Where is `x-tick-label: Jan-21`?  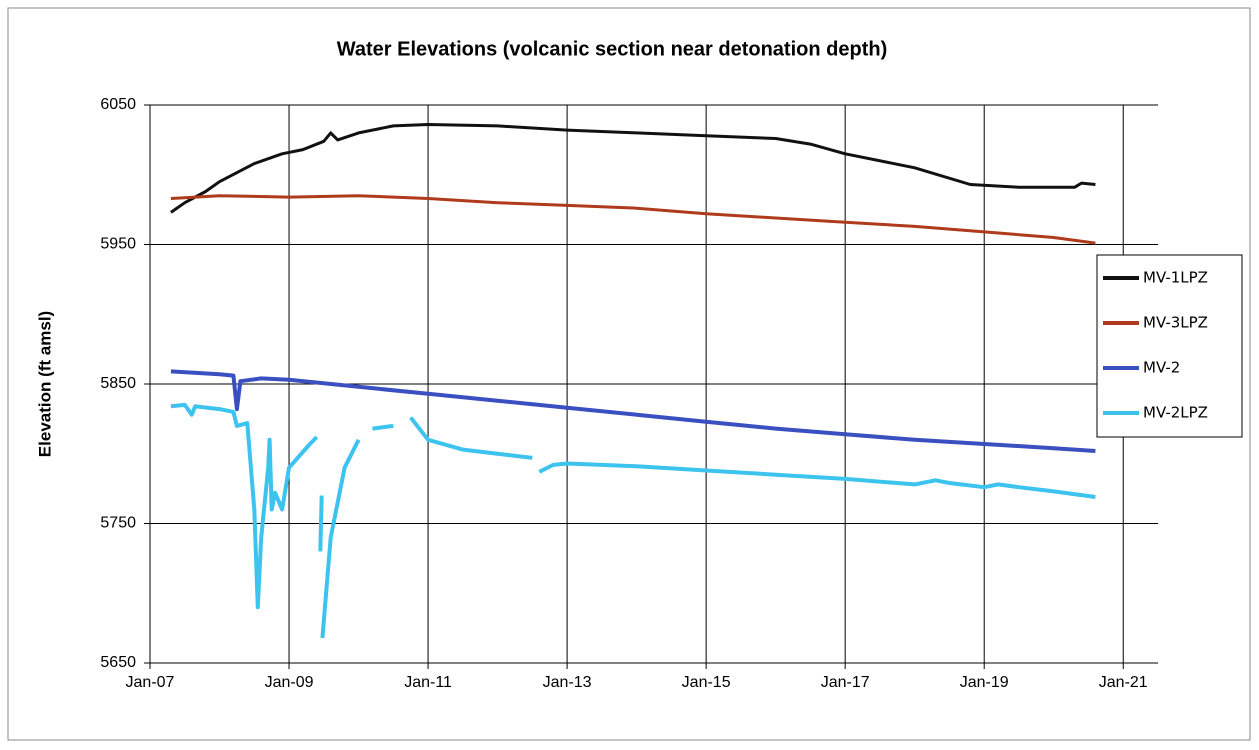 x-tick-label: Jan-21 is located at coordinates (1123, 682).